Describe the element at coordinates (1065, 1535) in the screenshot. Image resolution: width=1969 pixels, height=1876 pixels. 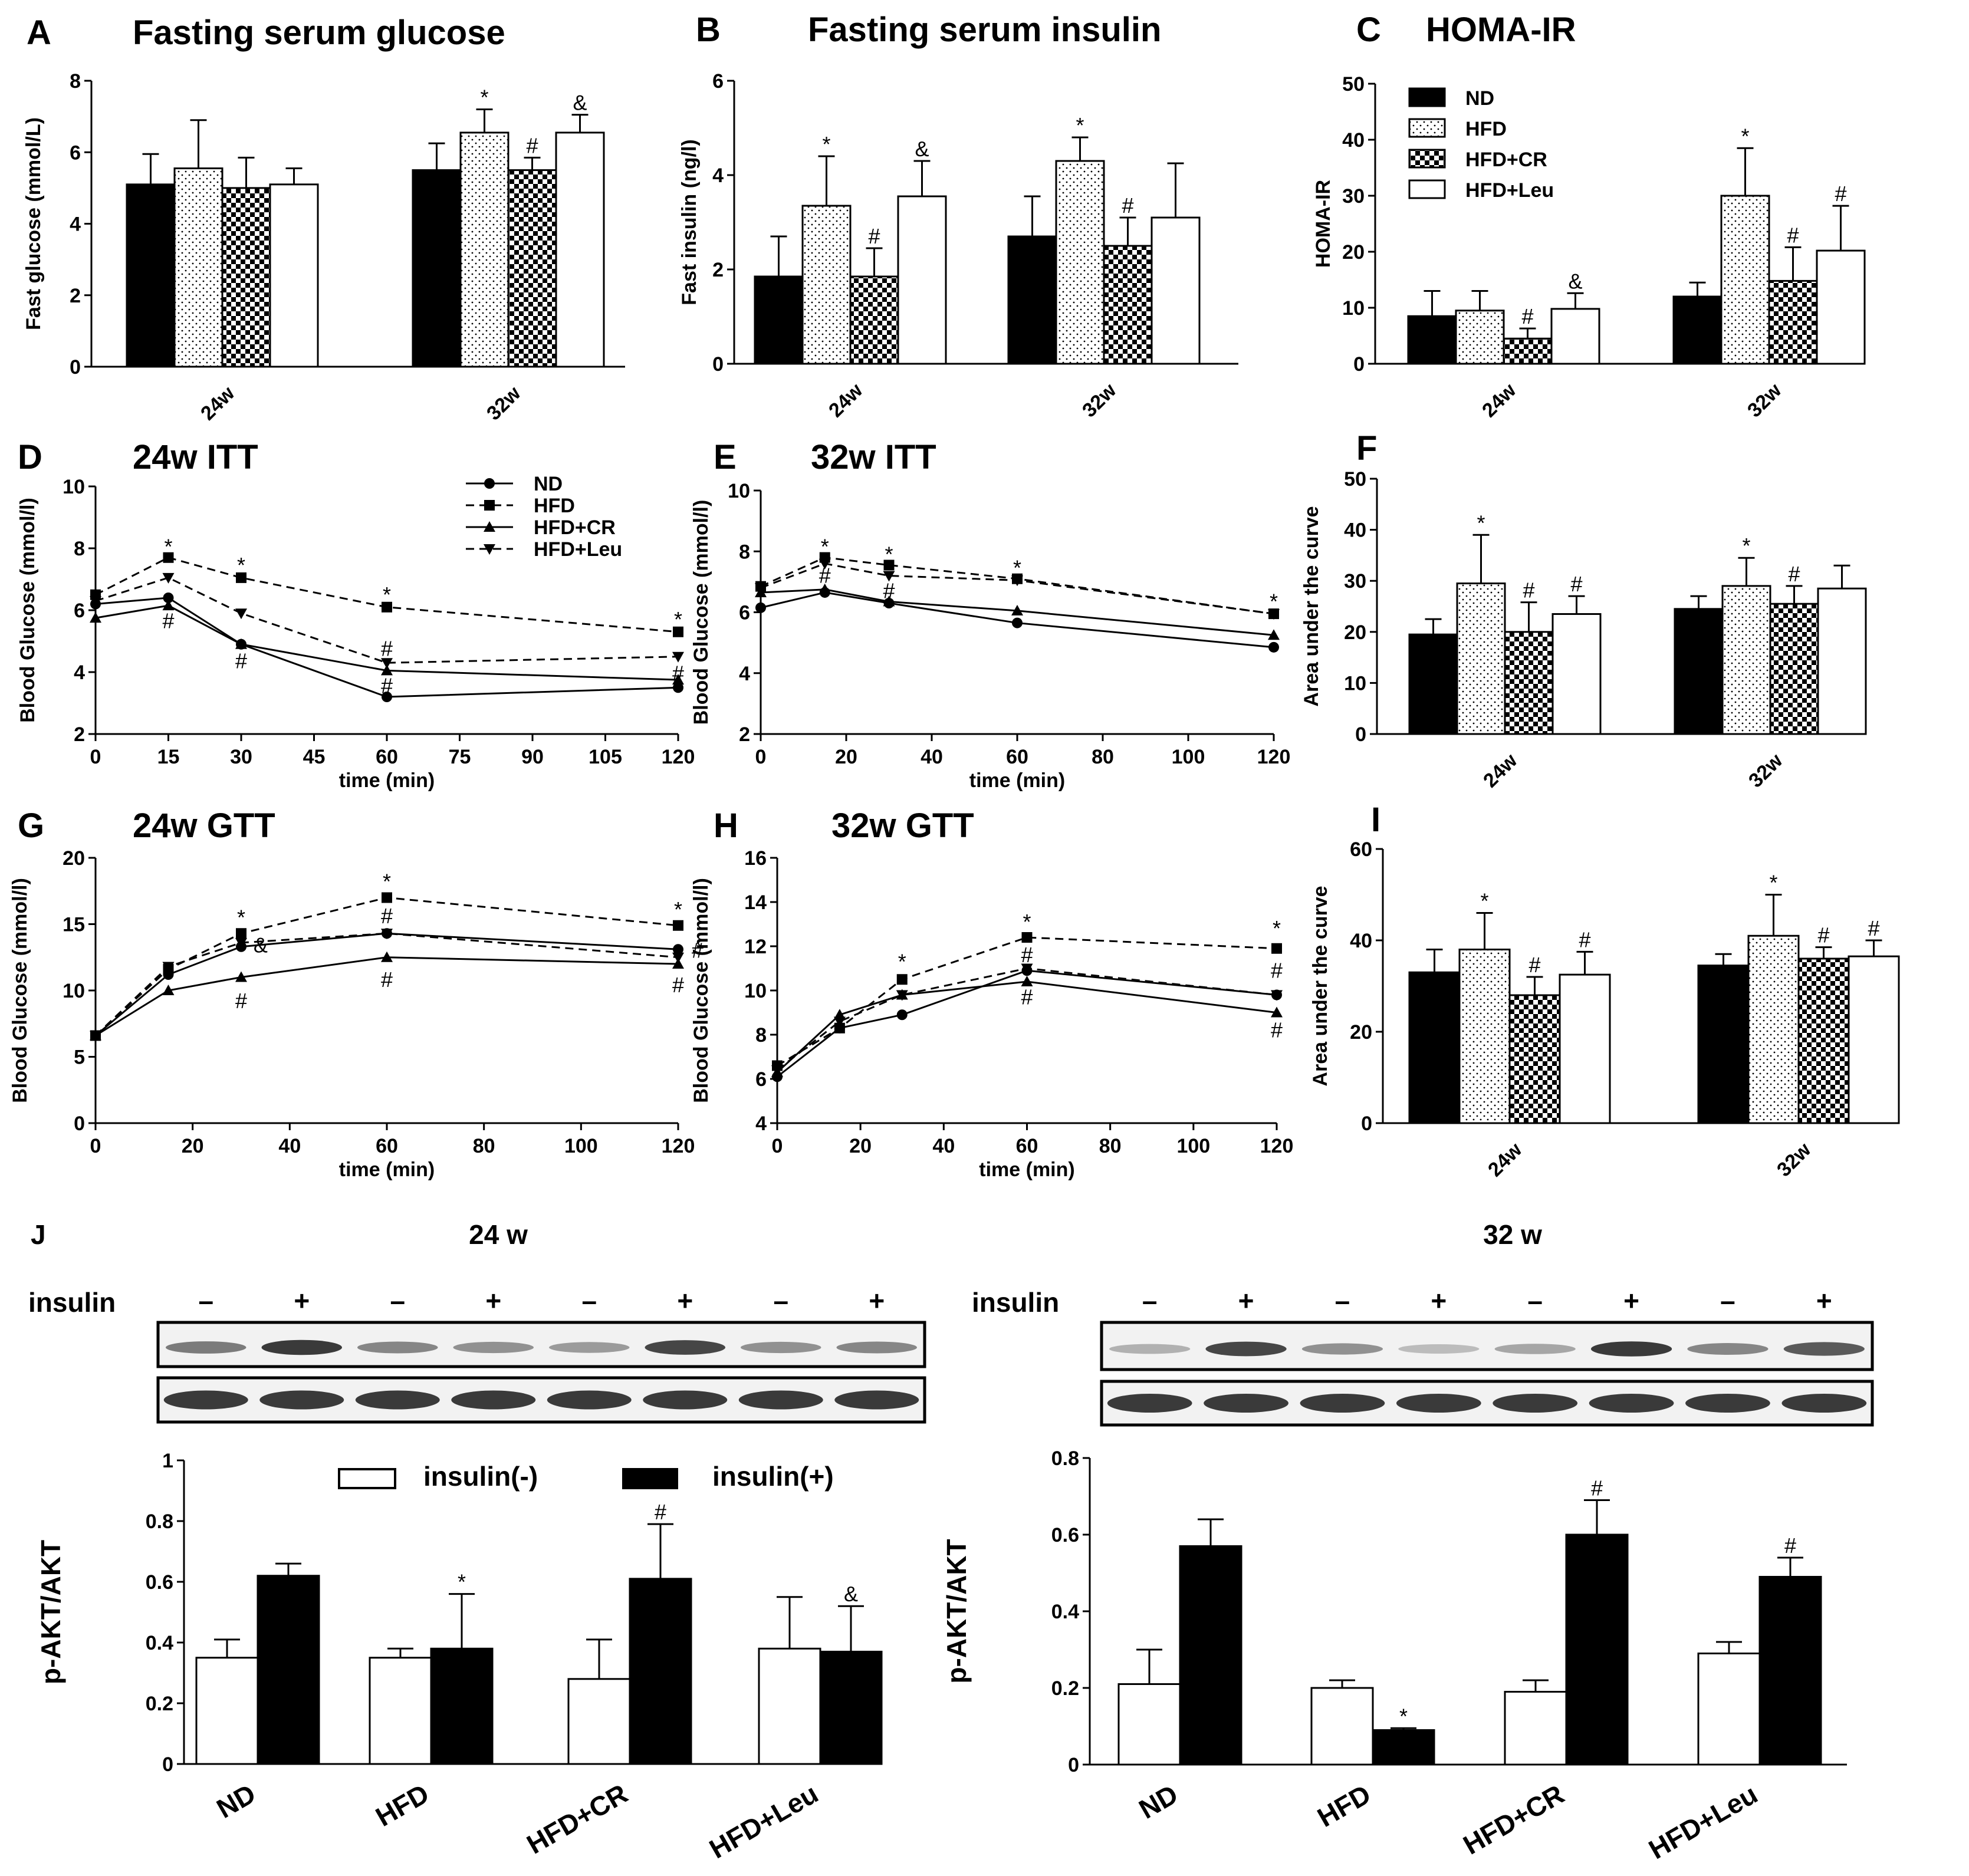
I see `y-tick-label: 0.6` at that location.